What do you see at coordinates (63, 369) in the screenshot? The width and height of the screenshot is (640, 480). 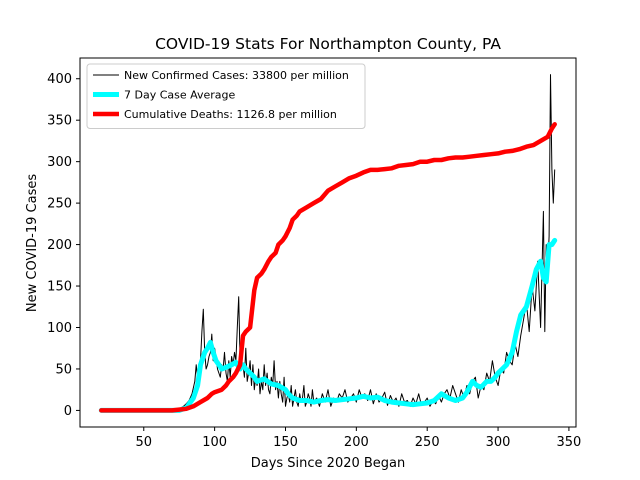 I see `y-tick-label: 50` at bounding box center [63, 369].